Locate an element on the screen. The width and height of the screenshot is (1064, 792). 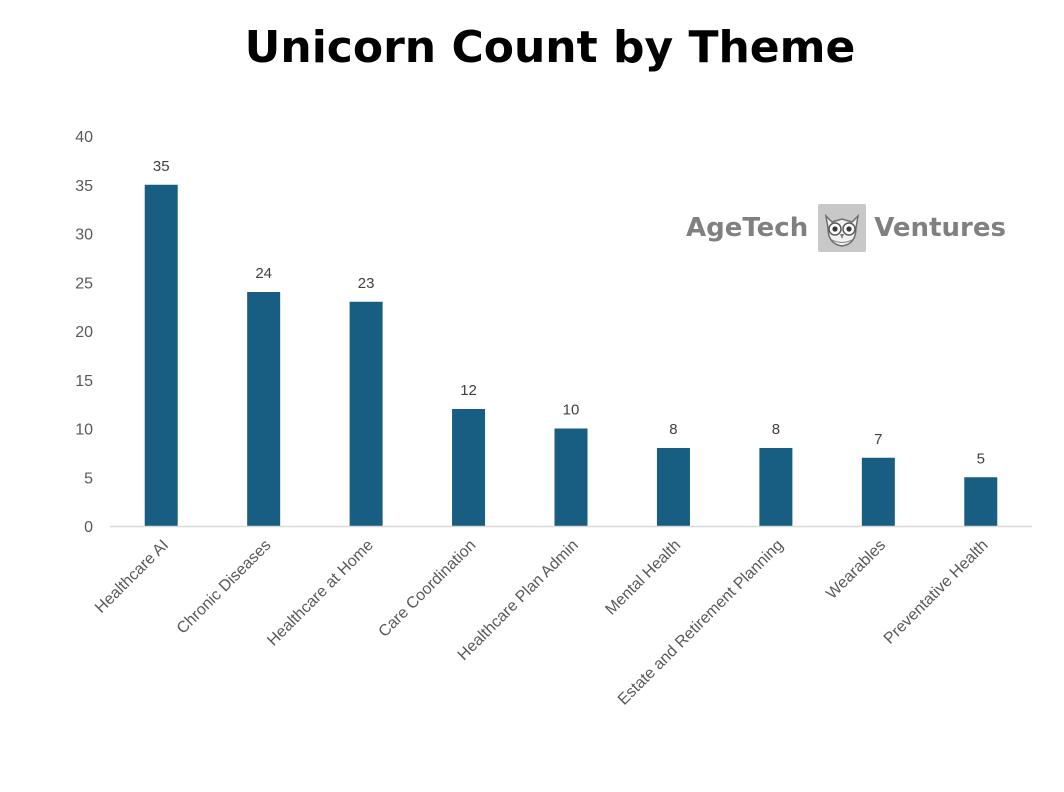
category-label: Healthcare AI is located at coordinates (132, 577).